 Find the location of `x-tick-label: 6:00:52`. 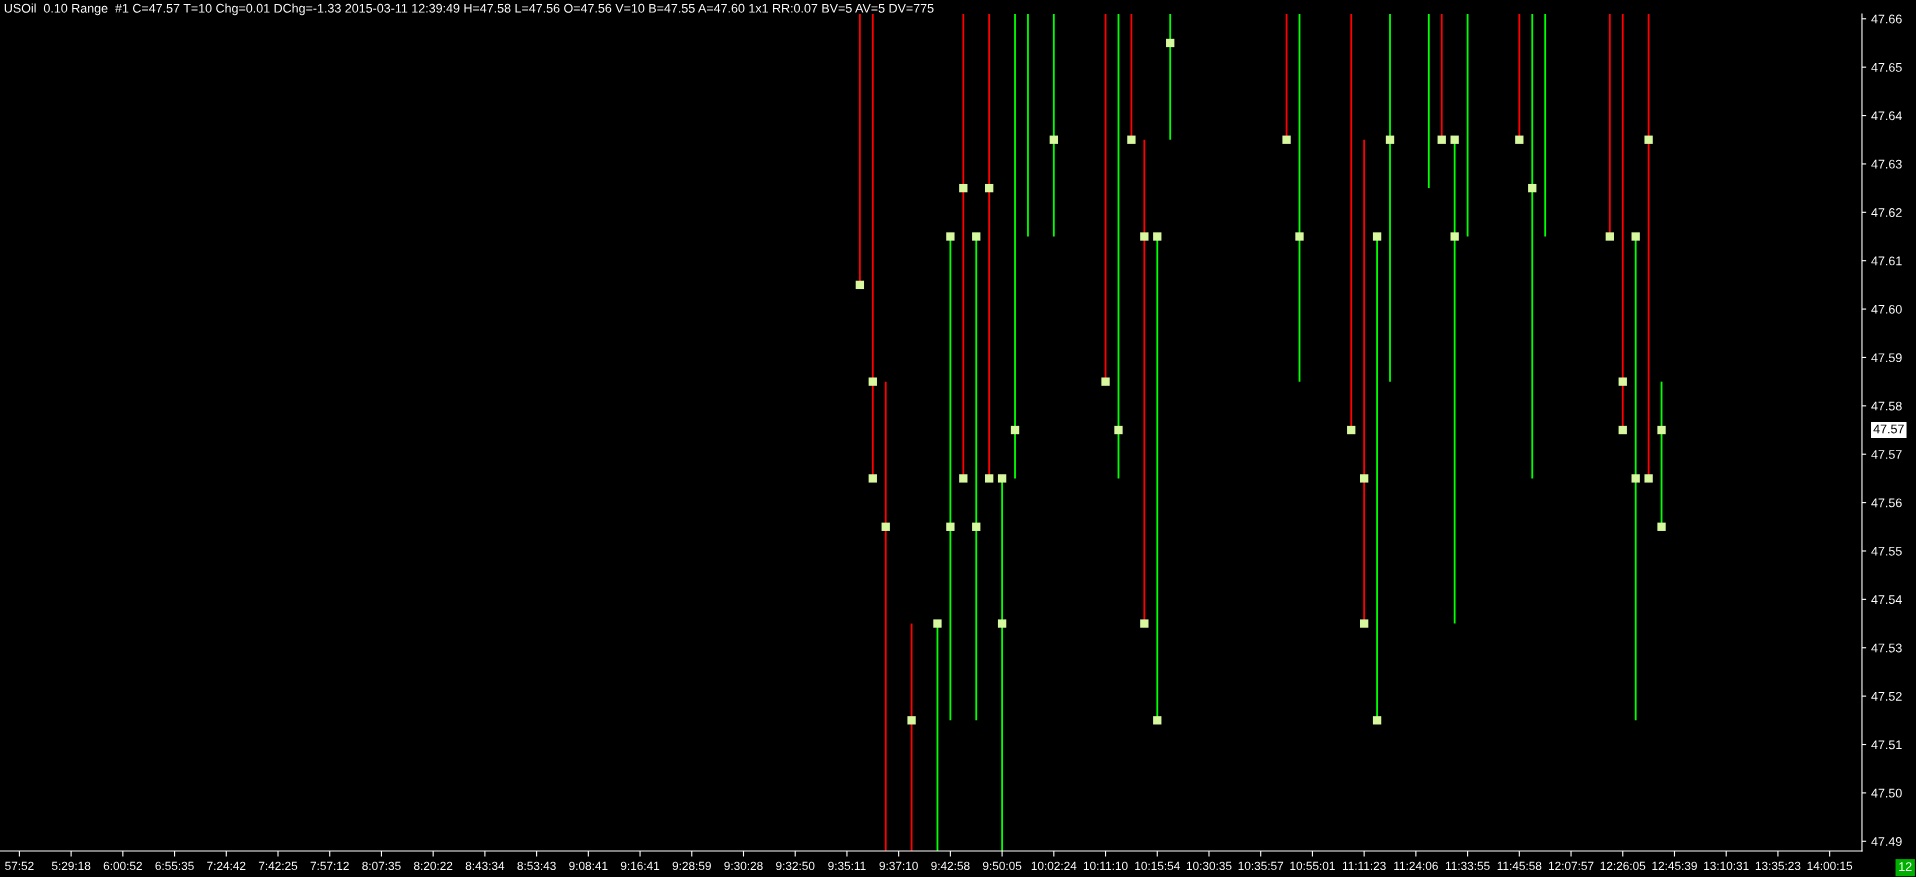

x-tick-label: 6:00:52 is located at coordinates (122, 866).